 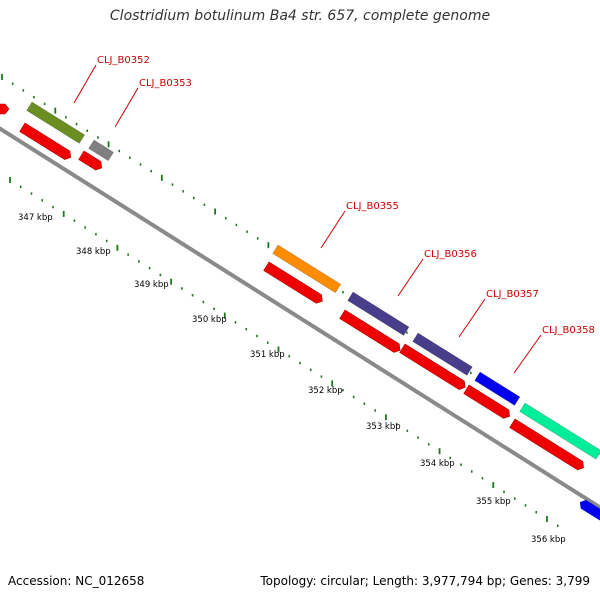 I want to click on position-label: 348 kbp, so click(x=93, y=252).